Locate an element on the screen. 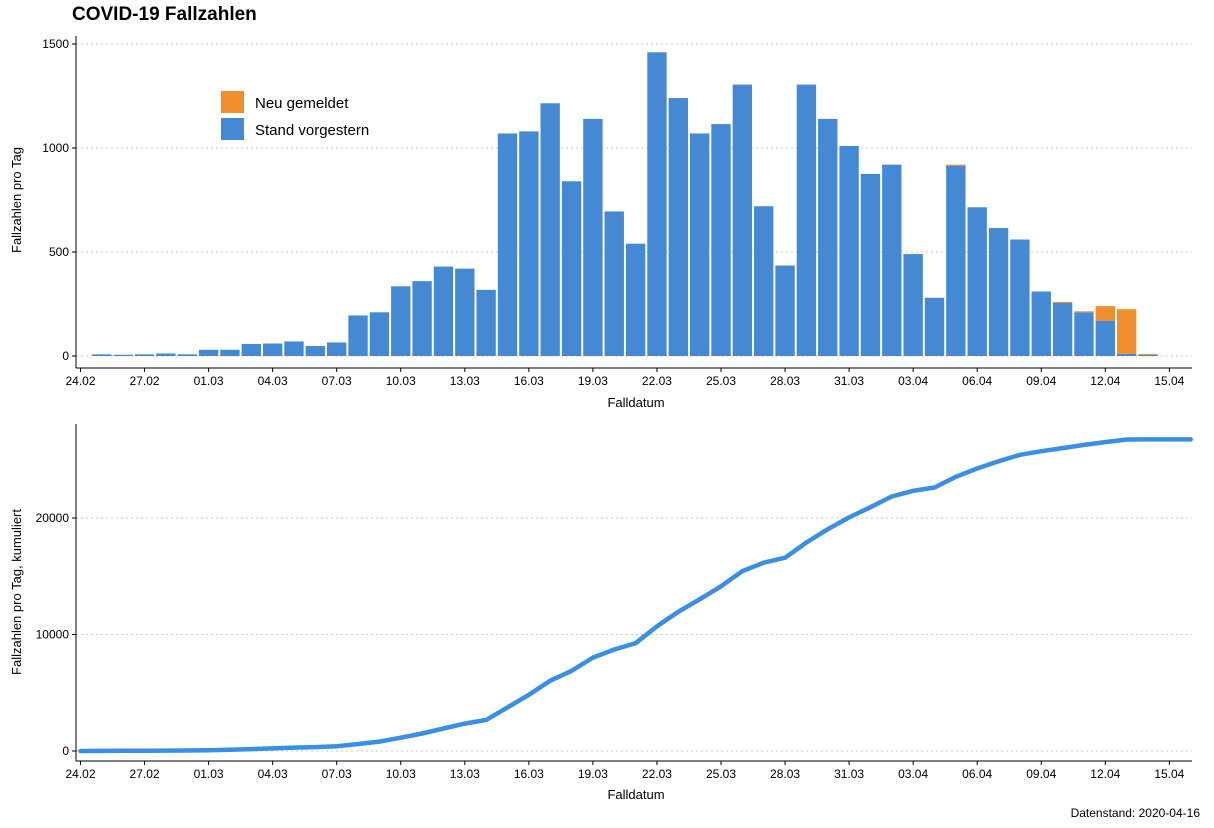 The height and width of the screenshot is (828, 1214). line-x-tick-label-09.04: 09.04 is located at coordinates (1041, 774).